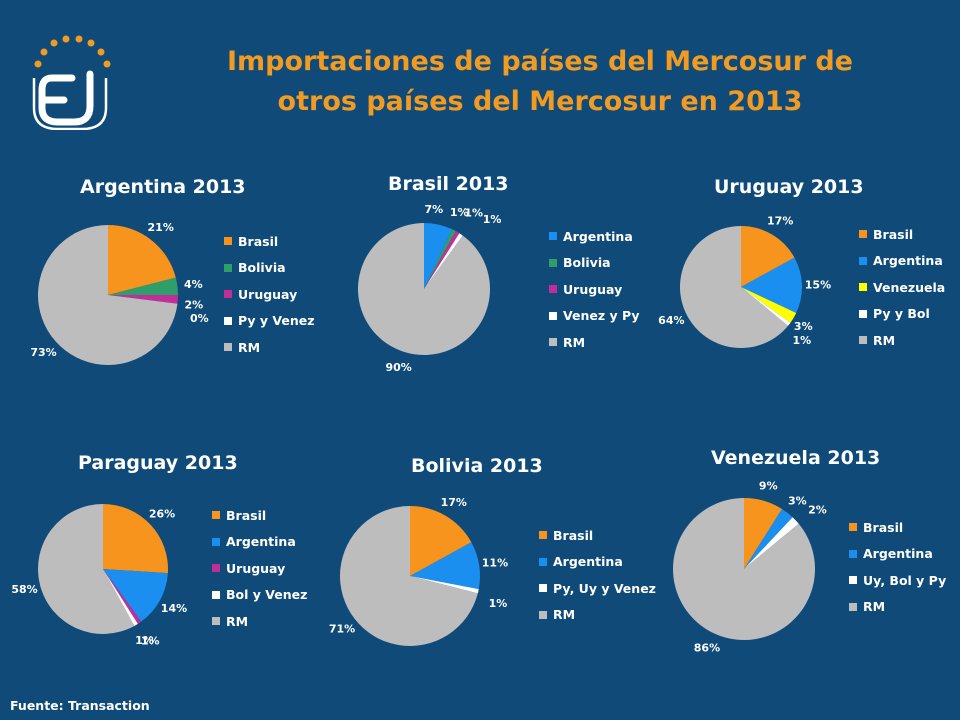  I want to click on pie-slice-brasil-argentina, so click(438, 256).